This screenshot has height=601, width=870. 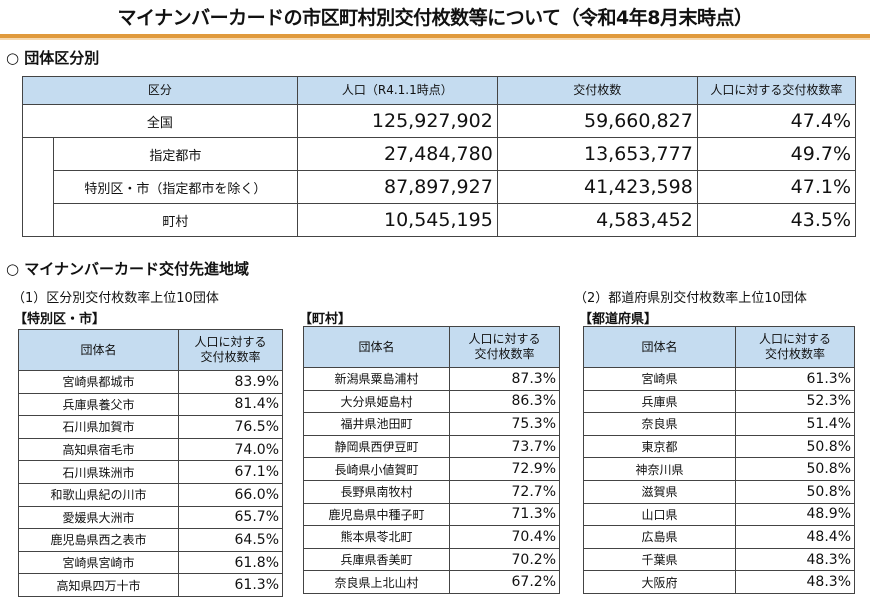 What do you see at coordinates (659, 582) in the screenshot?
I see `row-name: 大阪府` at bounding box center [659, 582].